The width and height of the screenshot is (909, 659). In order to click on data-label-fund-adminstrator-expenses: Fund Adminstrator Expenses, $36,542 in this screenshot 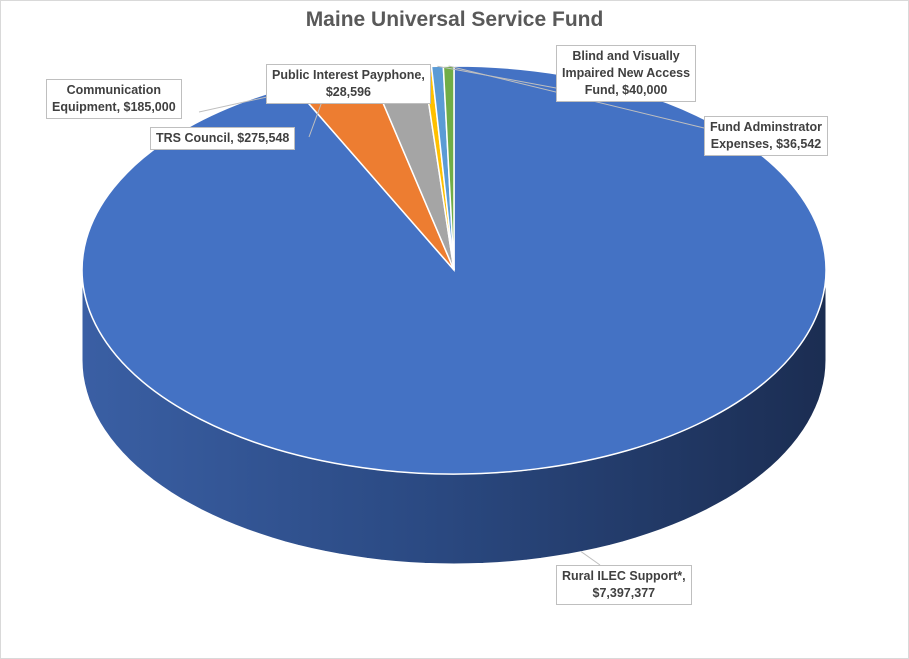, I will do `click(766, 136)`.